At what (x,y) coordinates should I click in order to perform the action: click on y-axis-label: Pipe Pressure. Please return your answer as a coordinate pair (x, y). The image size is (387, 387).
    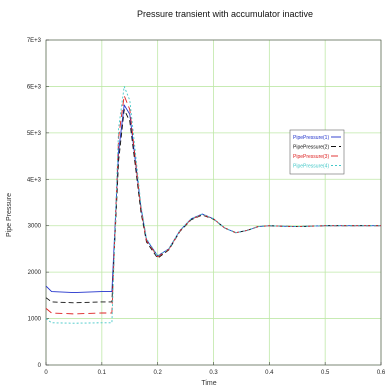
    Looking at the image, I should click on (9, 215).